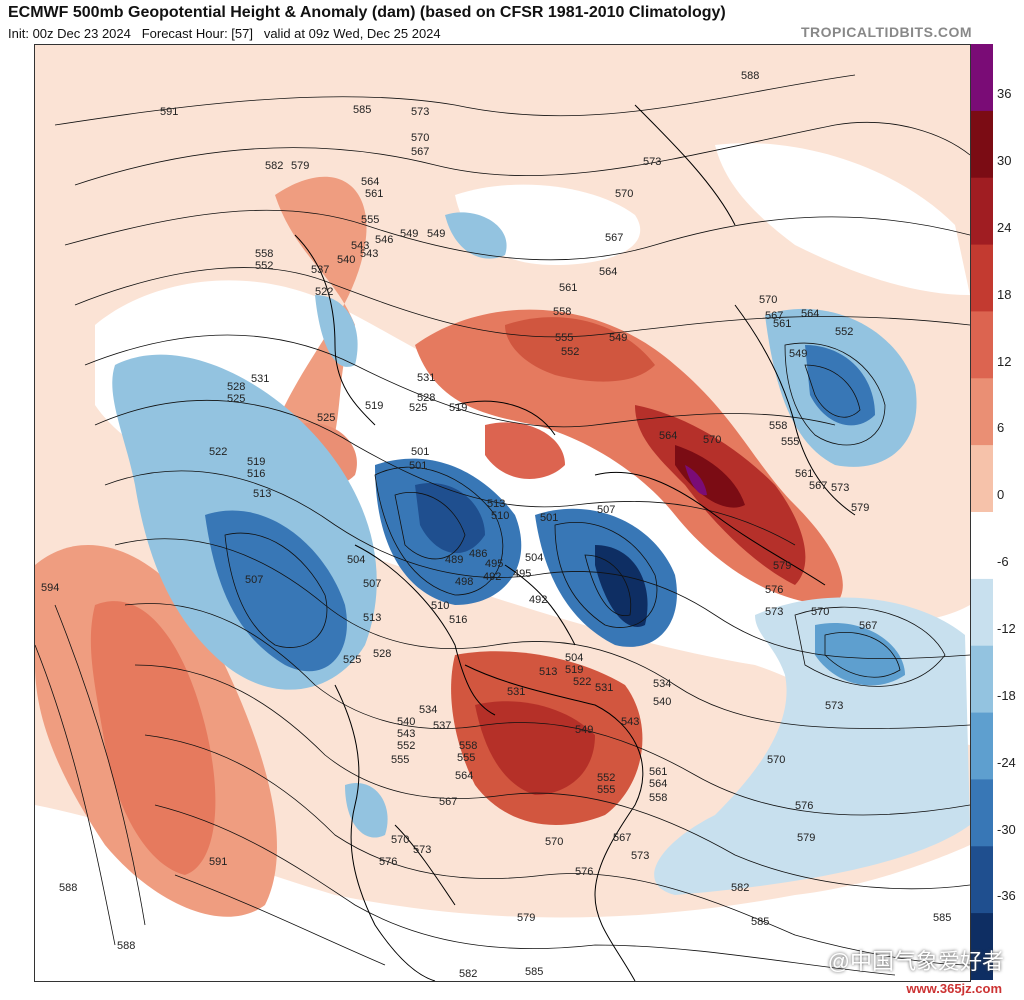  I want to click on colorbar-tick-label: 30, so click(1004, 160).